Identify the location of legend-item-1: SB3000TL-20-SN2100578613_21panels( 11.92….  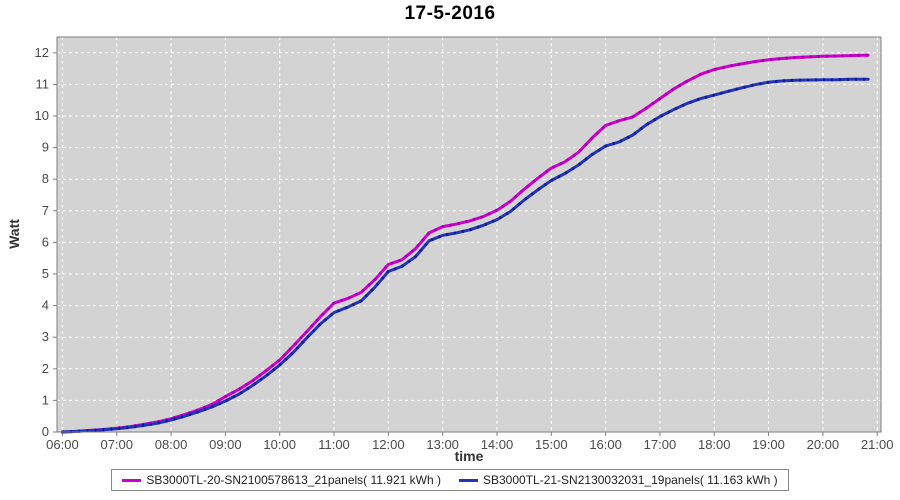
(281, 480).